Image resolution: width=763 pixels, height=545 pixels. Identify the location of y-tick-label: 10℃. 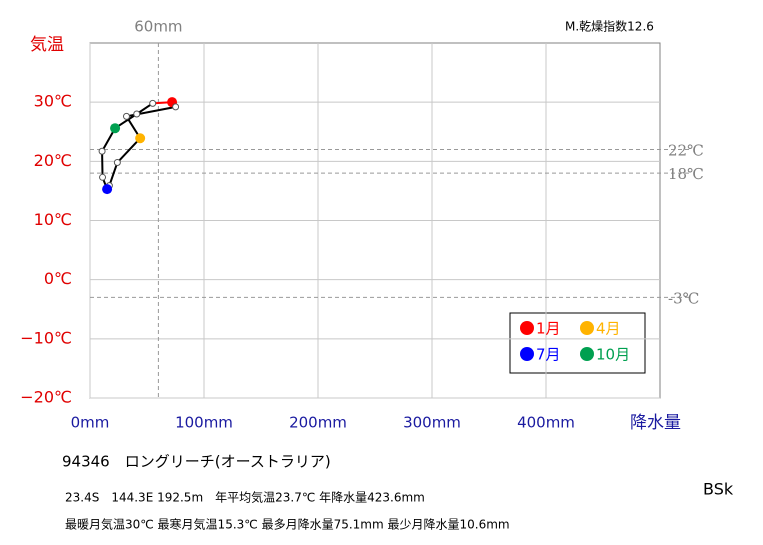
(53, 219).